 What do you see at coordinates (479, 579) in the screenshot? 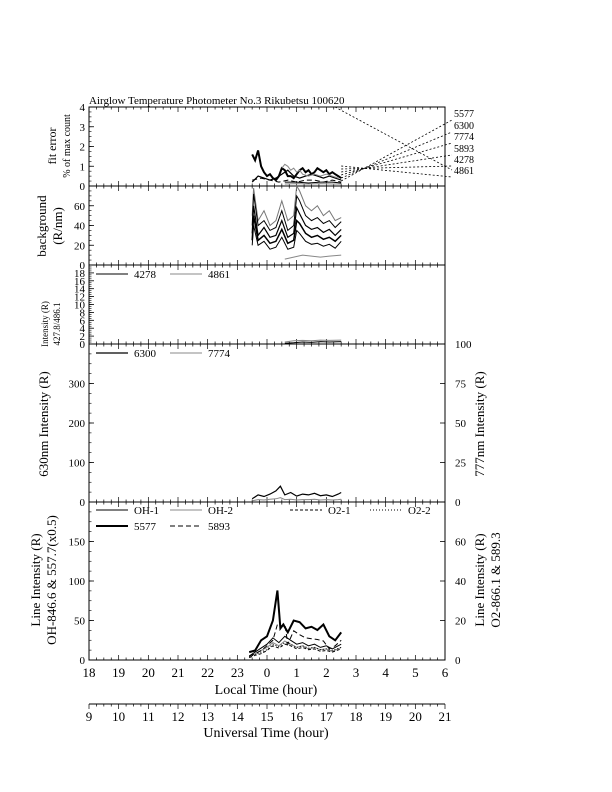
I see `line-intensity-y2label-1: Line Intensity (R)` at bounding box center [479, 579].